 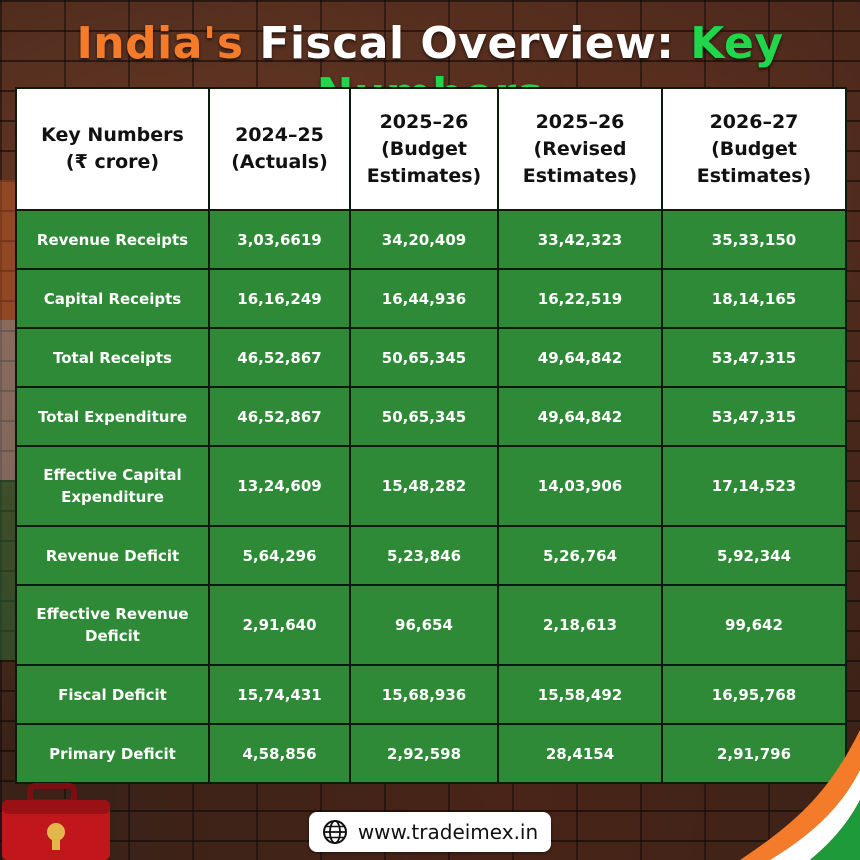 I want to click on header-key-numbers: Key Numbers (₹ crore), so click(x=112, y=149).